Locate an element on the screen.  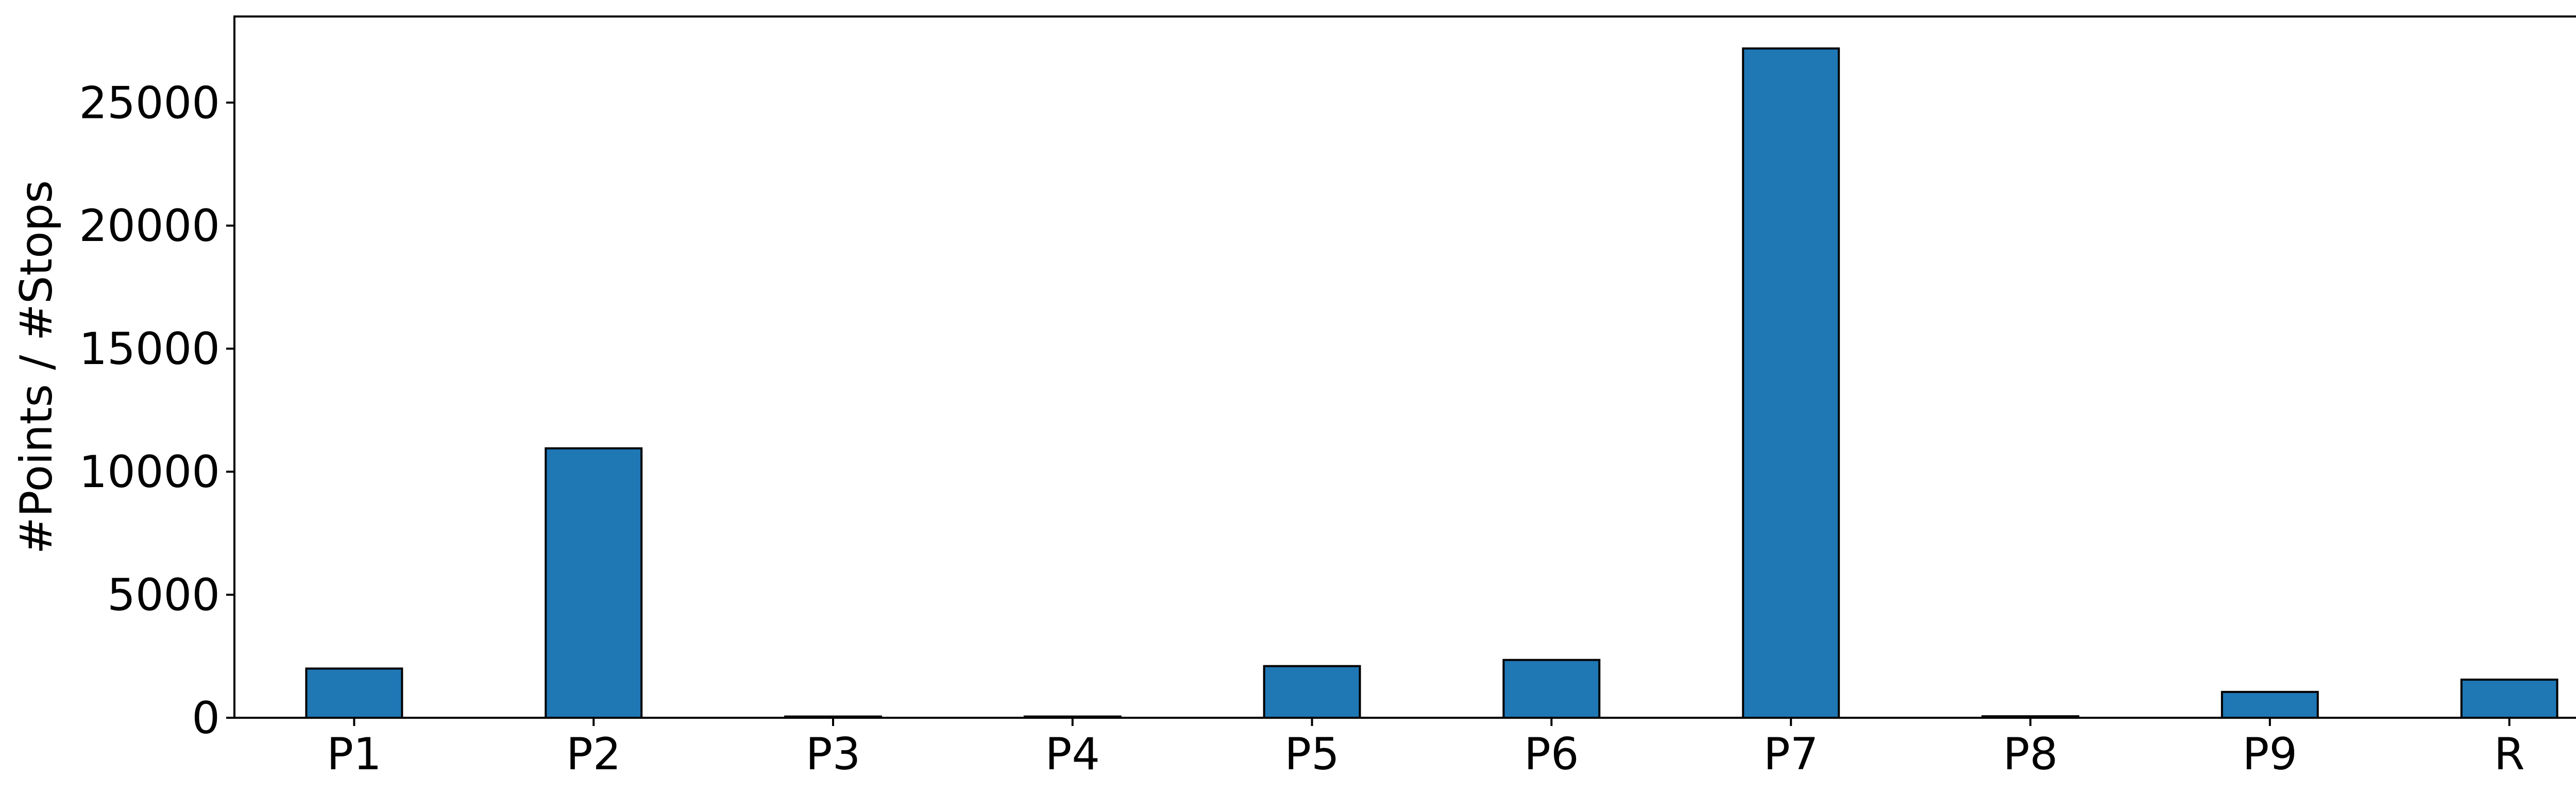
y-tick-label: 25000 is located at coordinates (149, 103).